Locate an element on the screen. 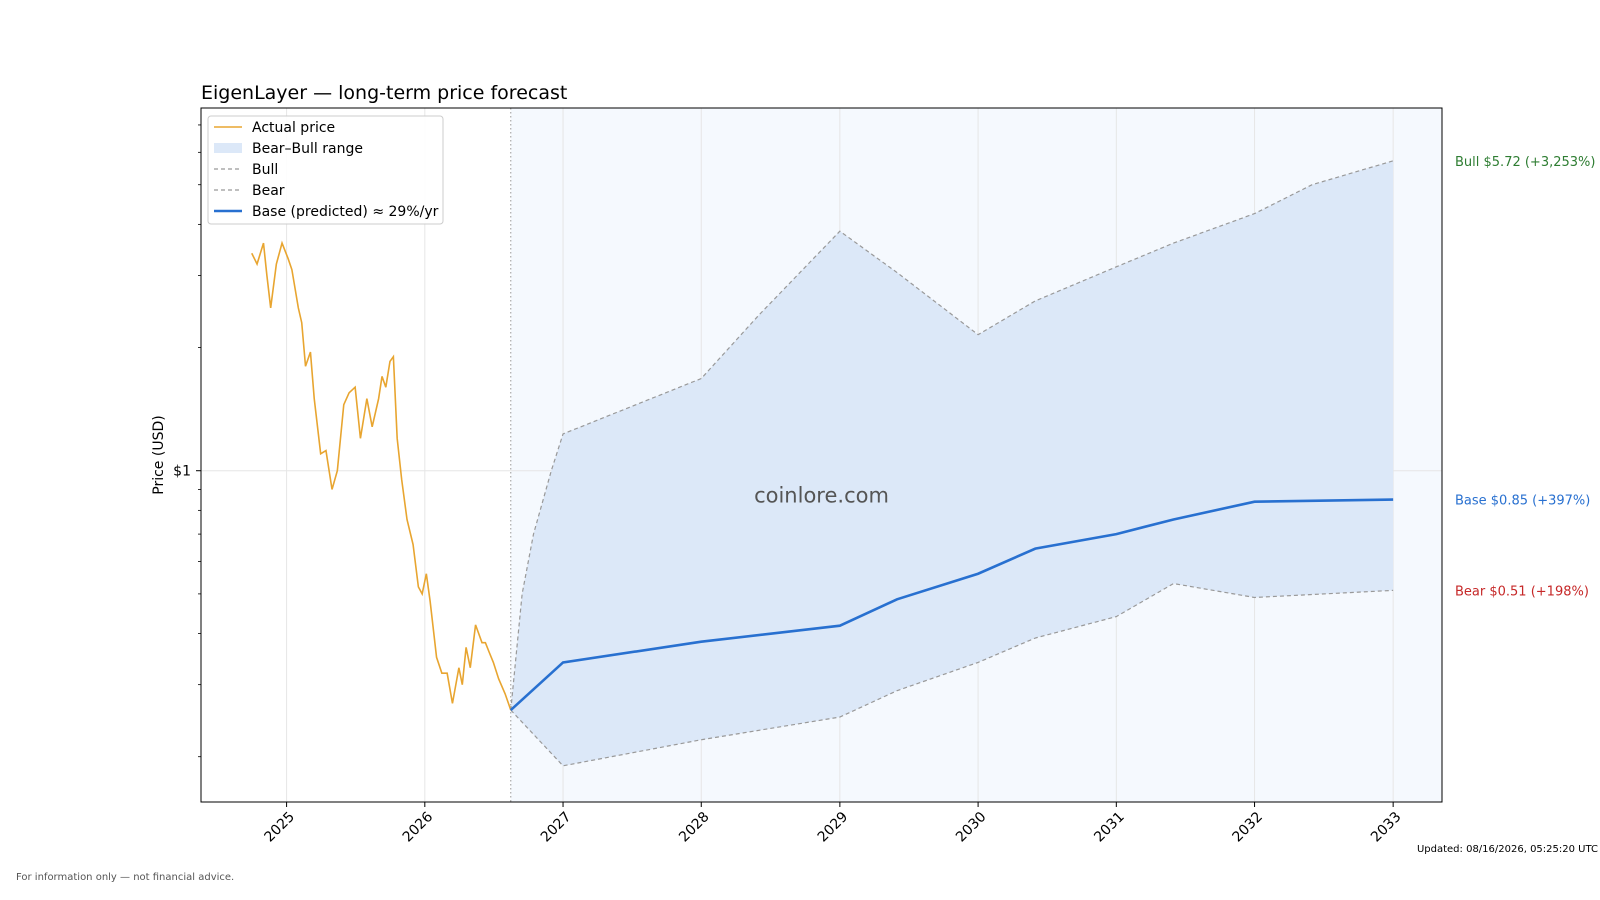  x-tick-label: 2031 is located at coordinates (1109, 827).